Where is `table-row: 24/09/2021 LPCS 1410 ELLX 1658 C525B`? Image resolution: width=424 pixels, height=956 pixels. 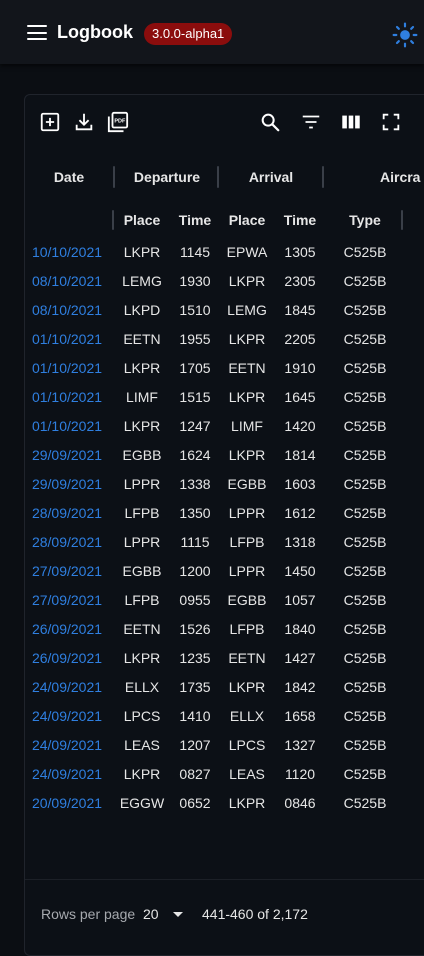 table-row: 24/09/2021 LPCS 1410 ELLX 1658 C525B is located at coordinates (224, 716).